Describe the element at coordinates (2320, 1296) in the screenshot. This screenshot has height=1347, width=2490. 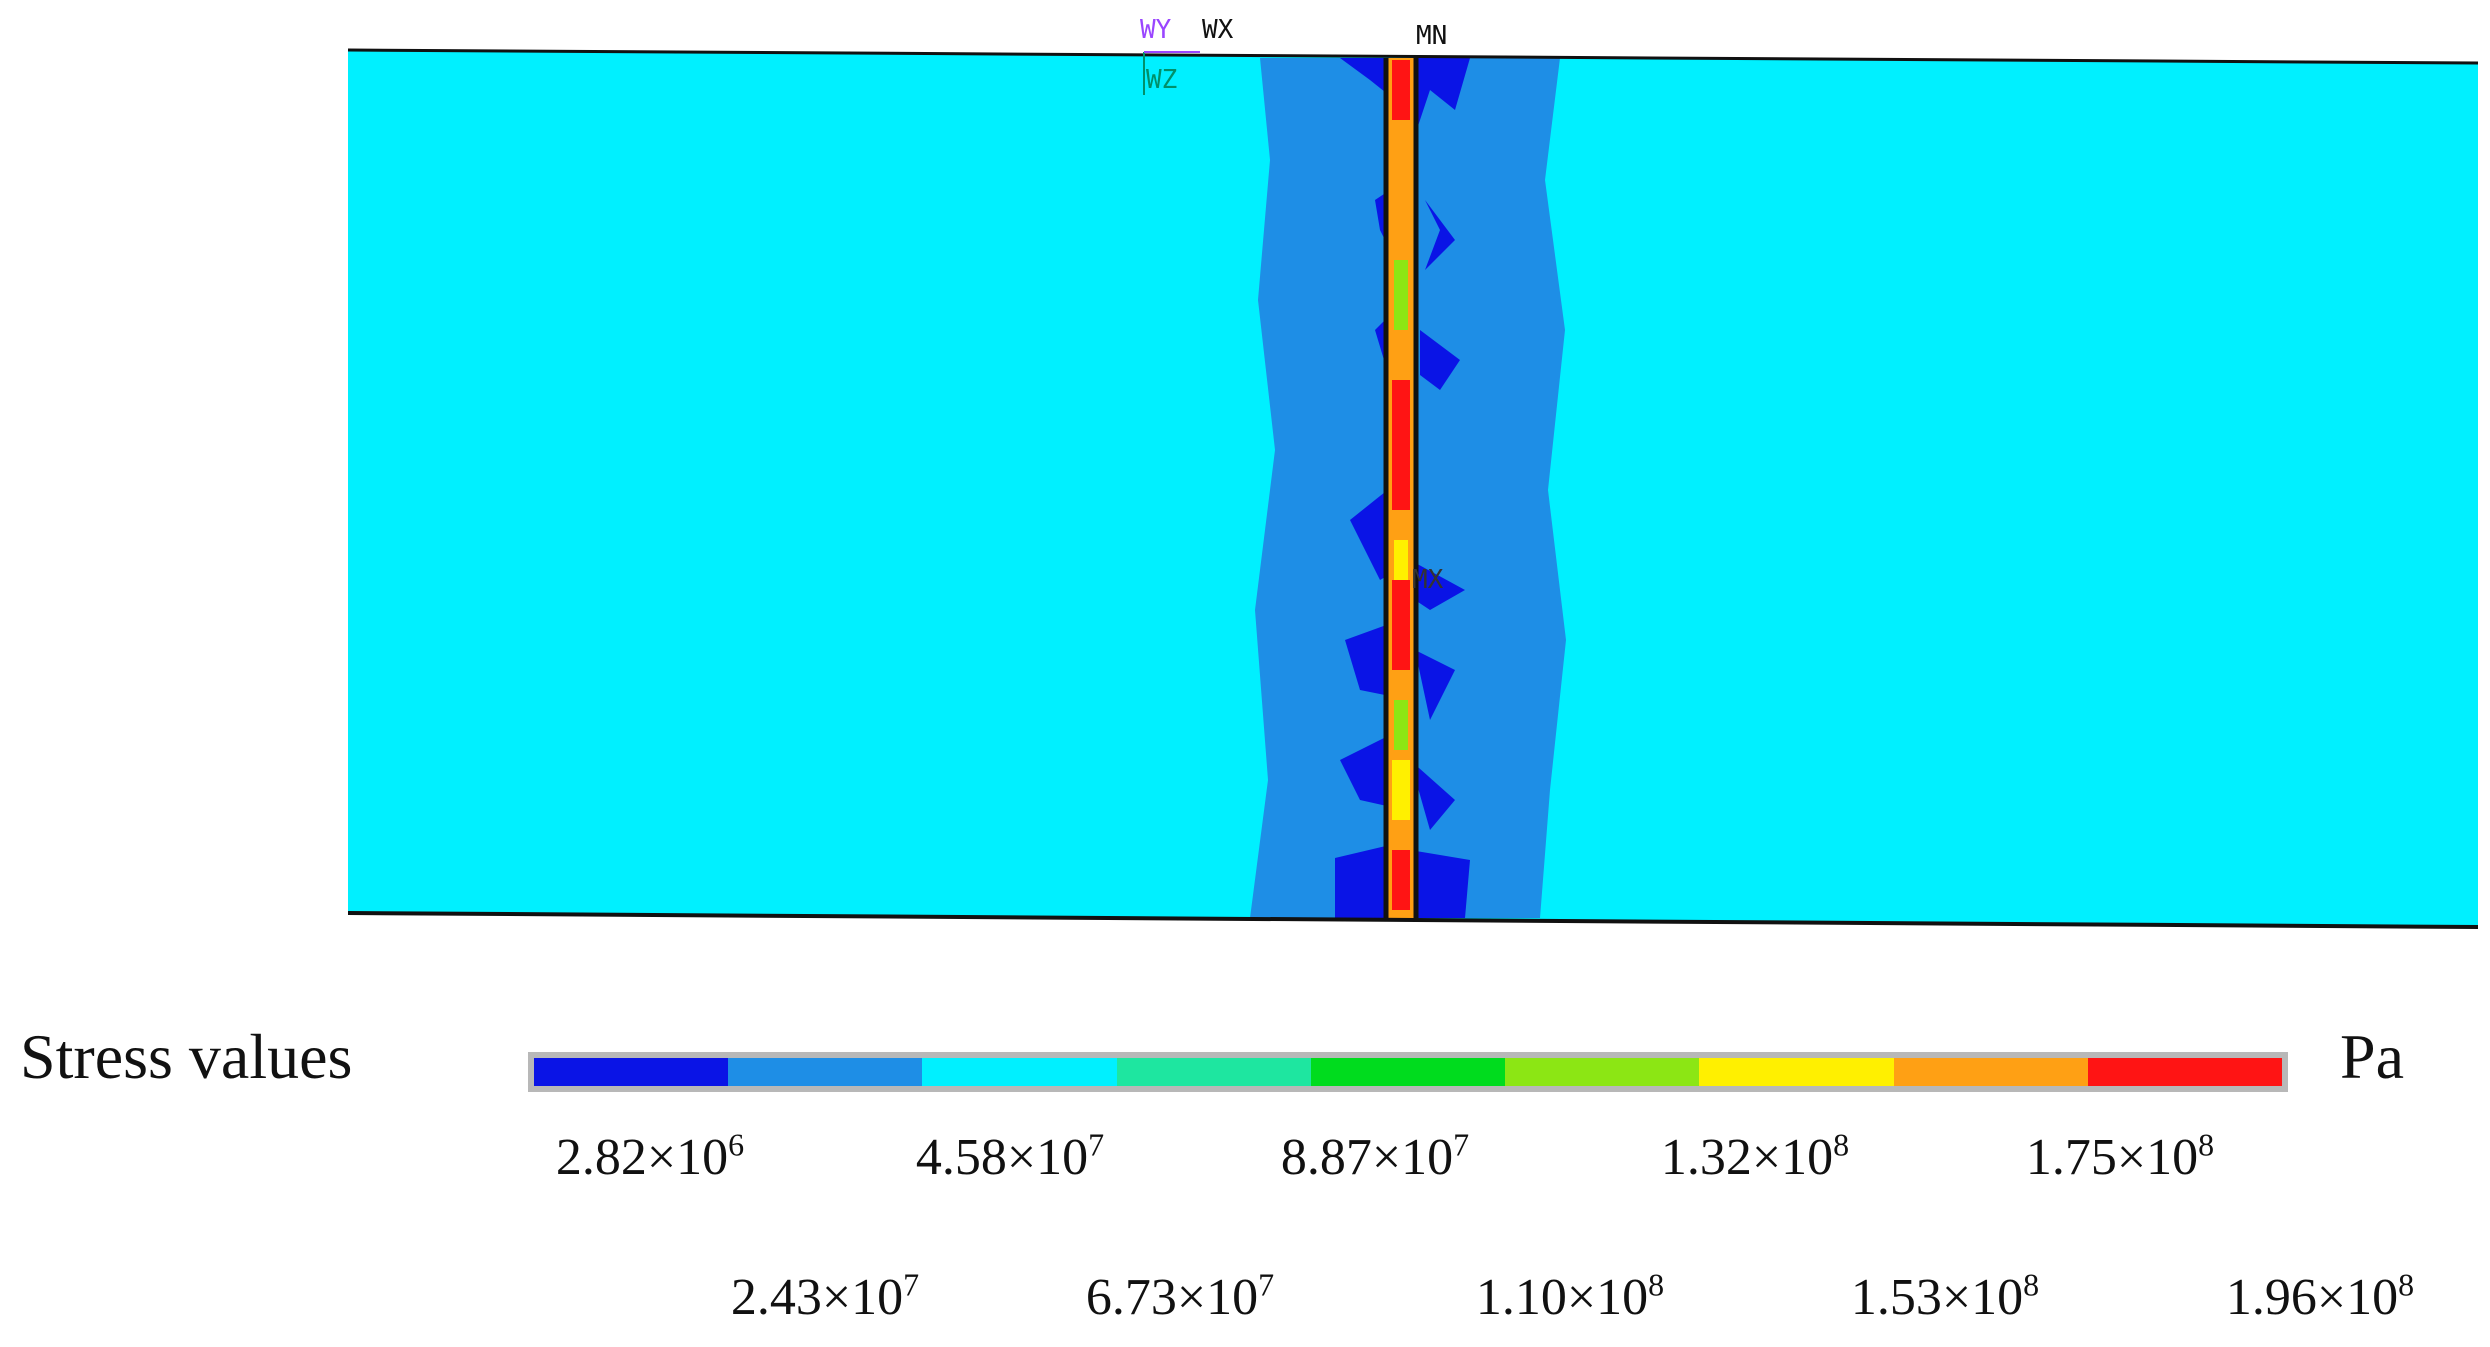
I see `tick-label: 1.96×10⁸` at that location.